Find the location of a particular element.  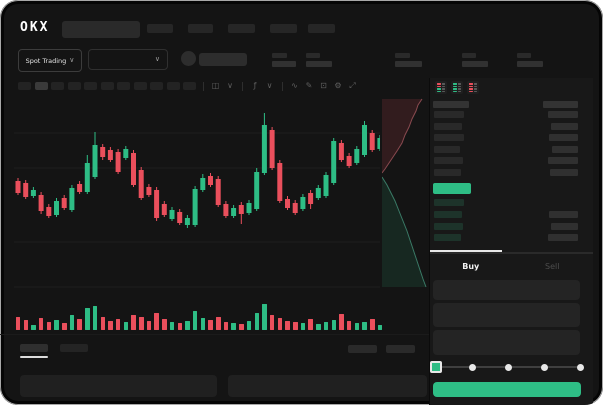

divider is located at coordinates (242, 86).